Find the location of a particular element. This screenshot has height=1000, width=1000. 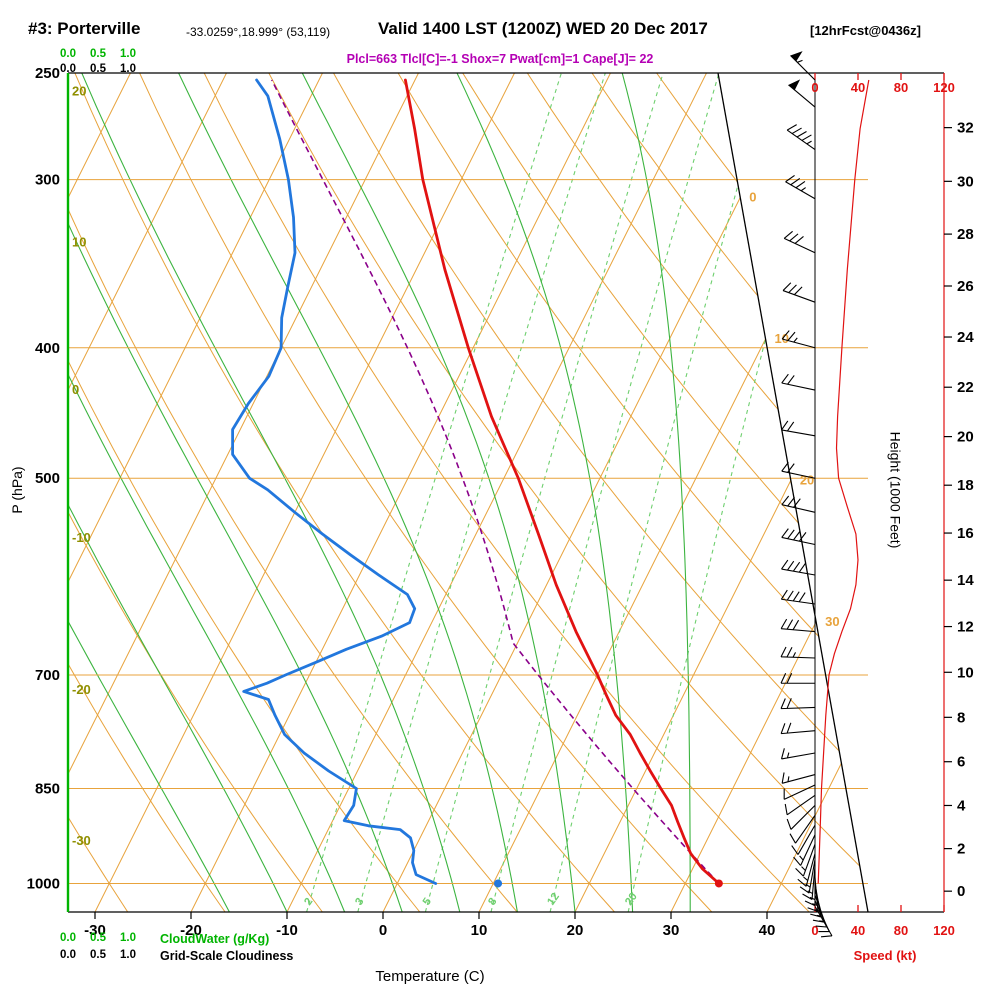

svg-text: 700 is located at coordinates (47, 675).